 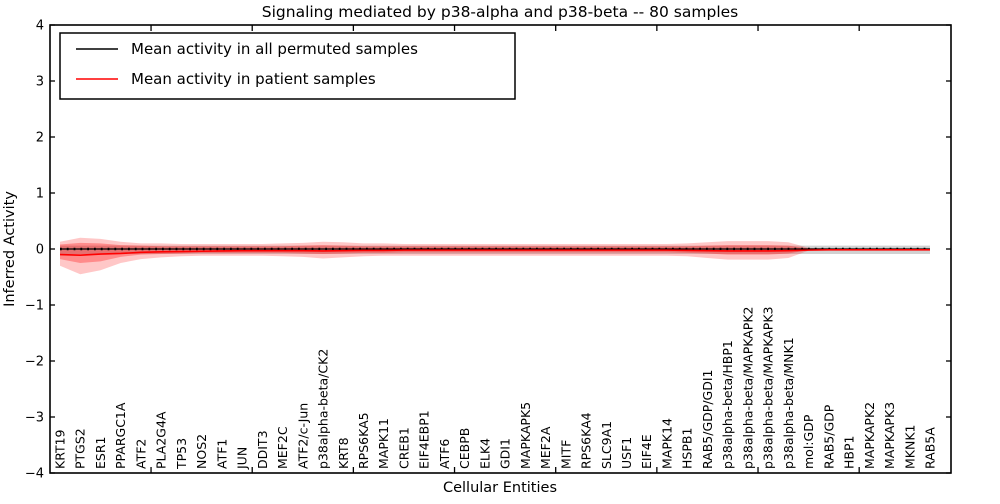 What do you see at coordinates (545, 447) in the screenshot?
I see `x-tick-label: MEF2A` at bounding box center [545, 447].